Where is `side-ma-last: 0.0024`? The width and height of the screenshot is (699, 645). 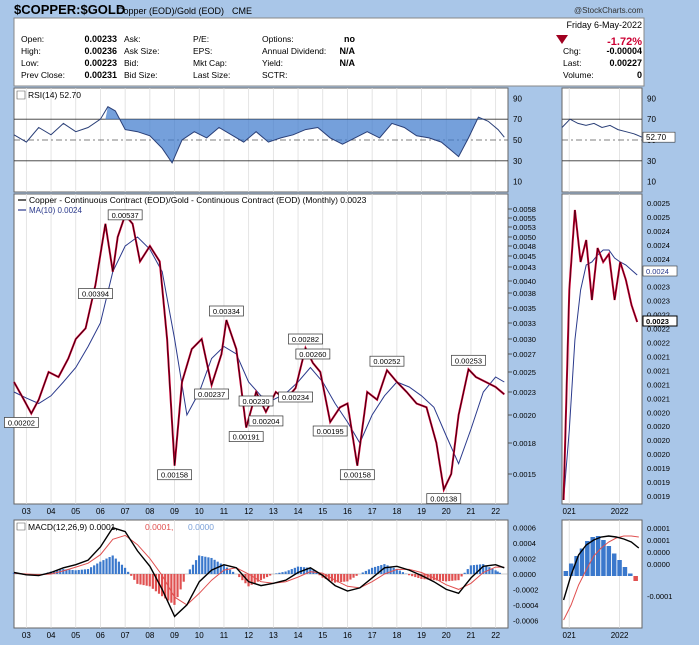
side-ma-last: 0.0024 is located at coordinates (657, 271).